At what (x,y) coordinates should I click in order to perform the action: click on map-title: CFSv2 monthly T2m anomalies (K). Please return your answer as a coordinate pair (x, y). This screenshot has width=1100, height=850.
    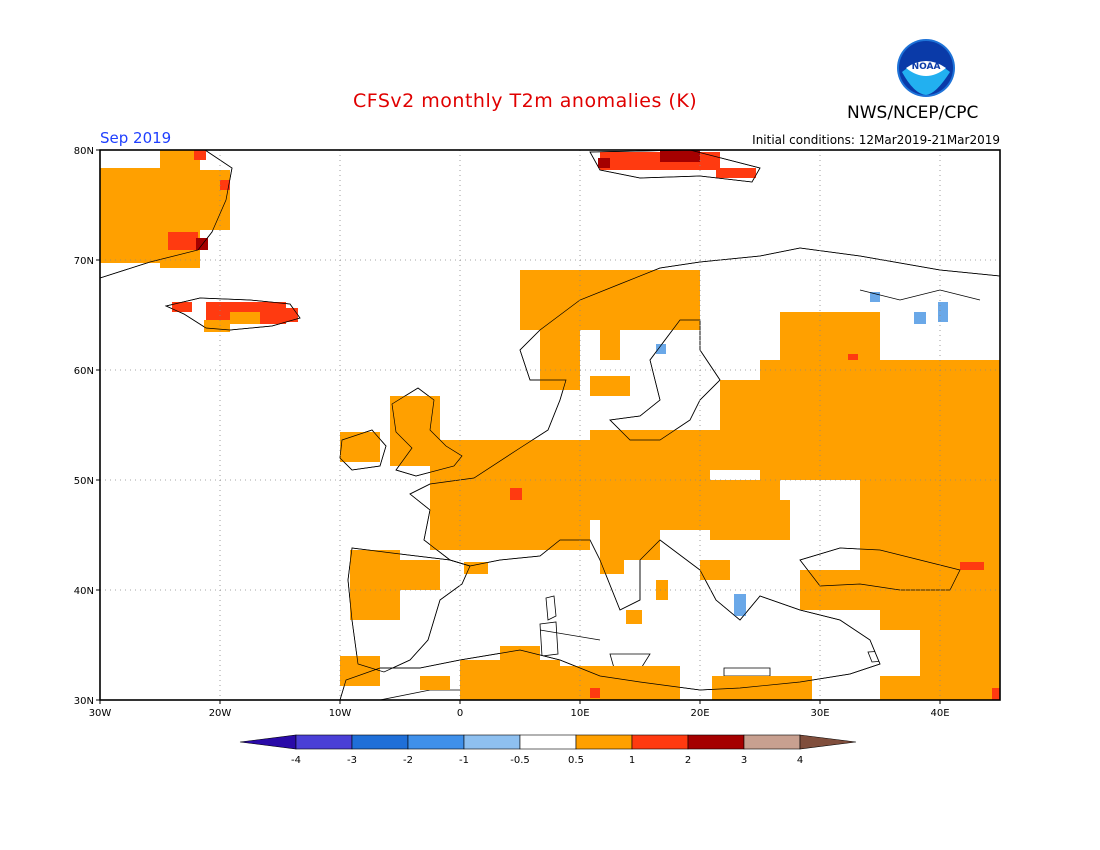
    Looking at the image, I should click on (525, 101).